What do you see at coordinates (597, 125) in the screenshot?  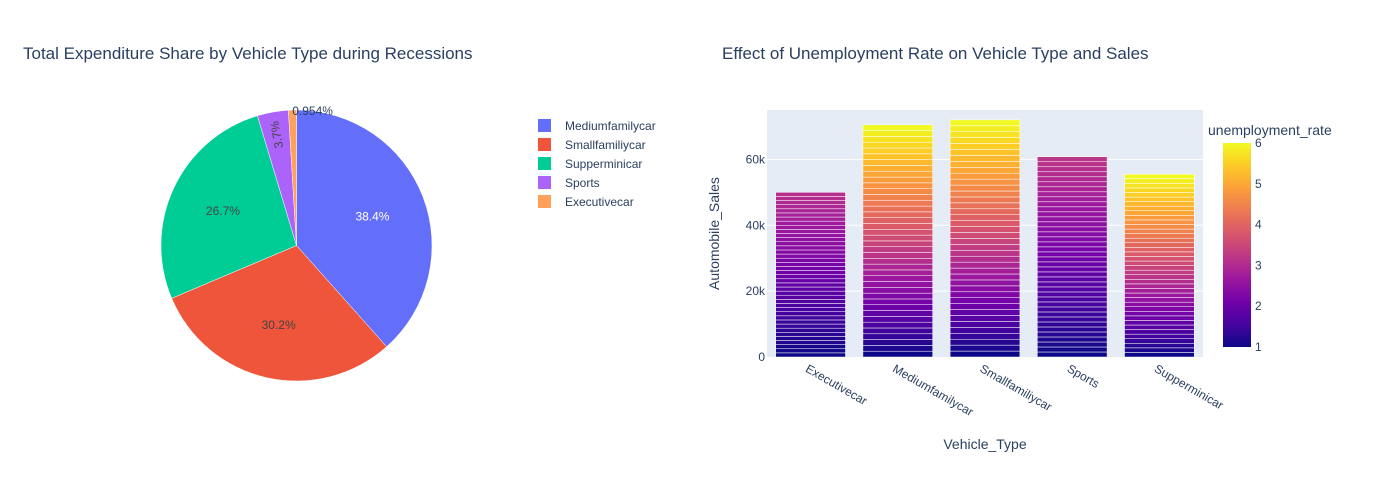 I see `legend-item: Mediumfamilycar` at bounding box center [597, 125].